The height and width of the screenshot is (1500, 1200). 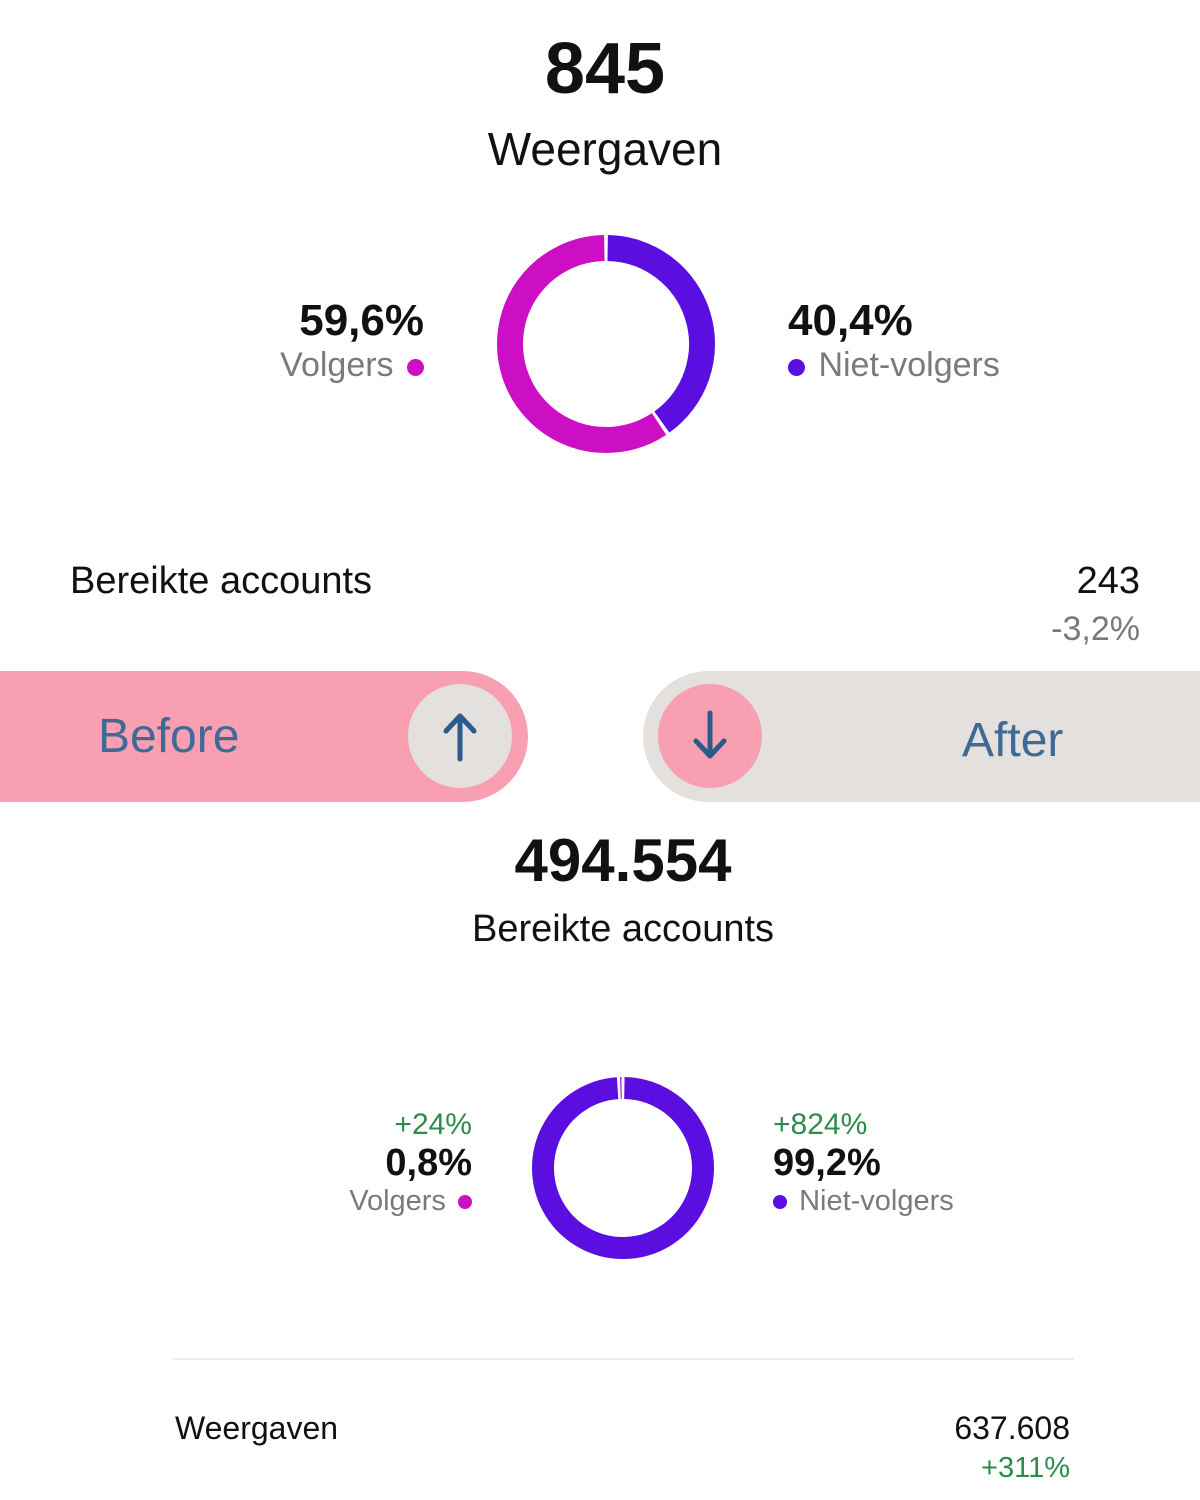 I want to click on nonfollowers-label-bottom: Niet-volgers, so click(x=876, y=1201).